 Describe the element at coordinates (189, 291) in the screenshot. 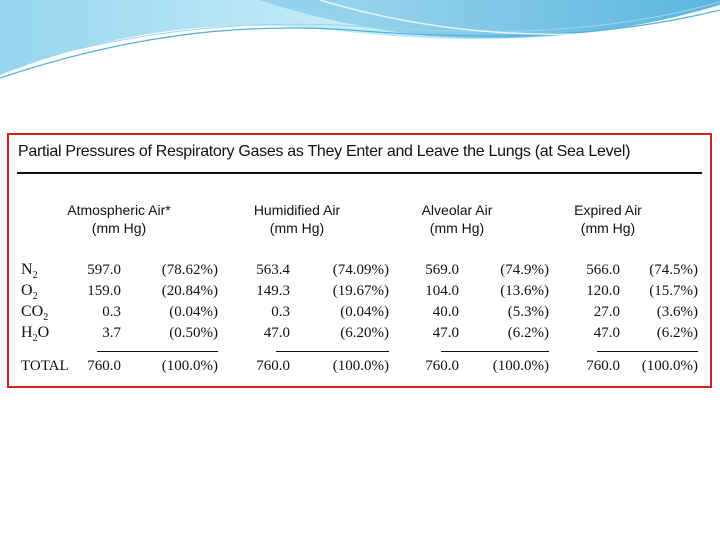

I see `percent-cell: (20.84%)` at that location.